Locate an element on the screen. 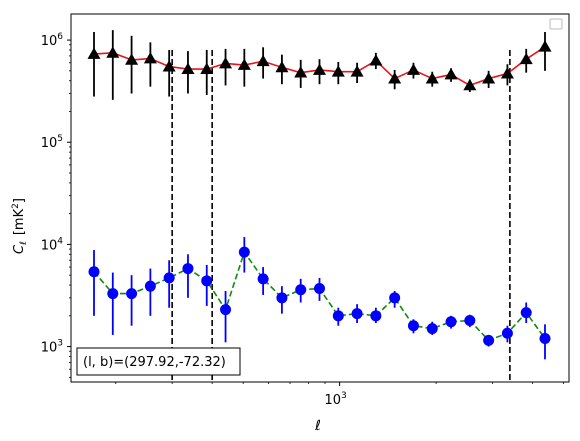  annotation: (l, b)=(297.92,-72.32) is located at coordinates (158, 361).